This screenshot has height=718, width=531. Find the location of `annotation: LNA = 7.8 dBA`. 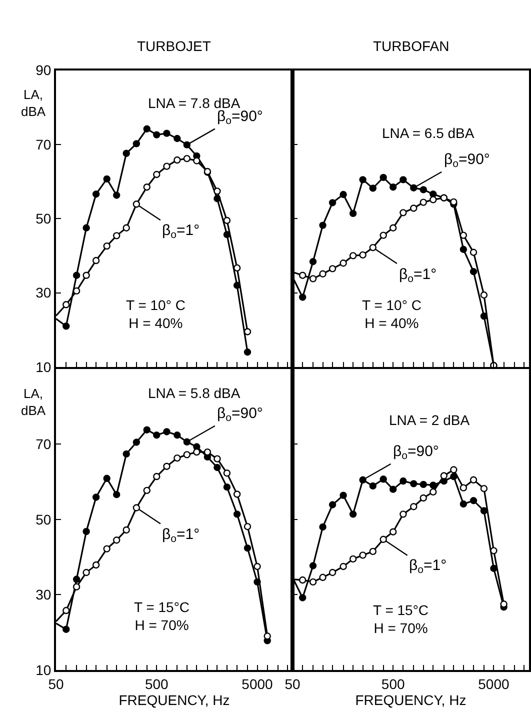

annotation: LNA = 7.8 dBA is located at coordinates (194, 103).